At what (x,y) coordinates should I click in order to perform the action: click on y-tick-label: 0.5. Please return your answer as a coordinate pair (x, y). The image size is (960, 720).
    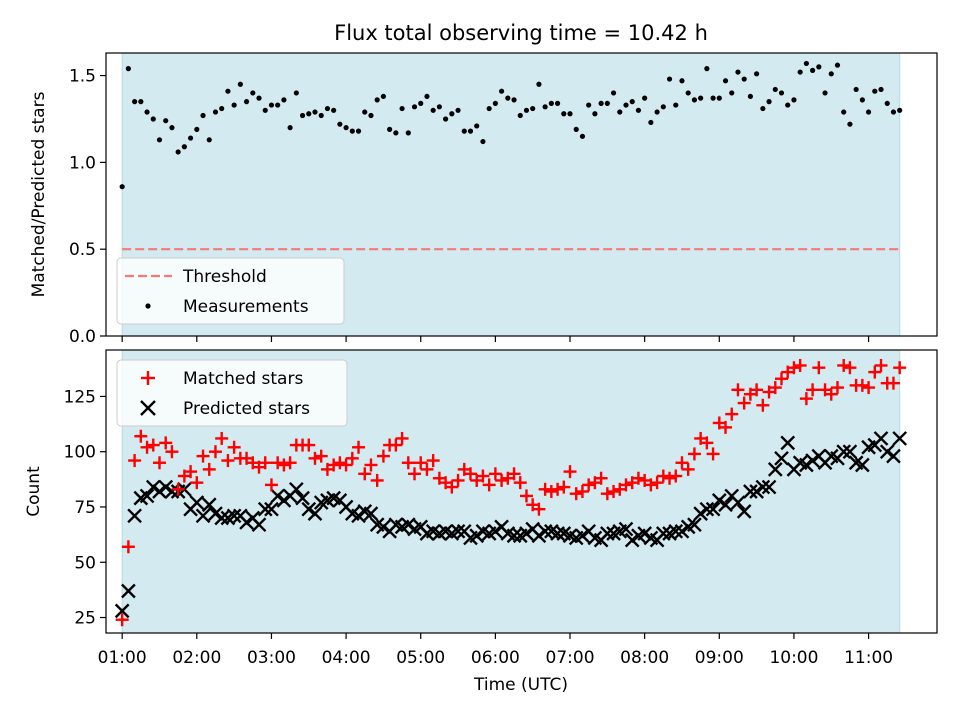
    Looking at the image, I should click on (82, 250).